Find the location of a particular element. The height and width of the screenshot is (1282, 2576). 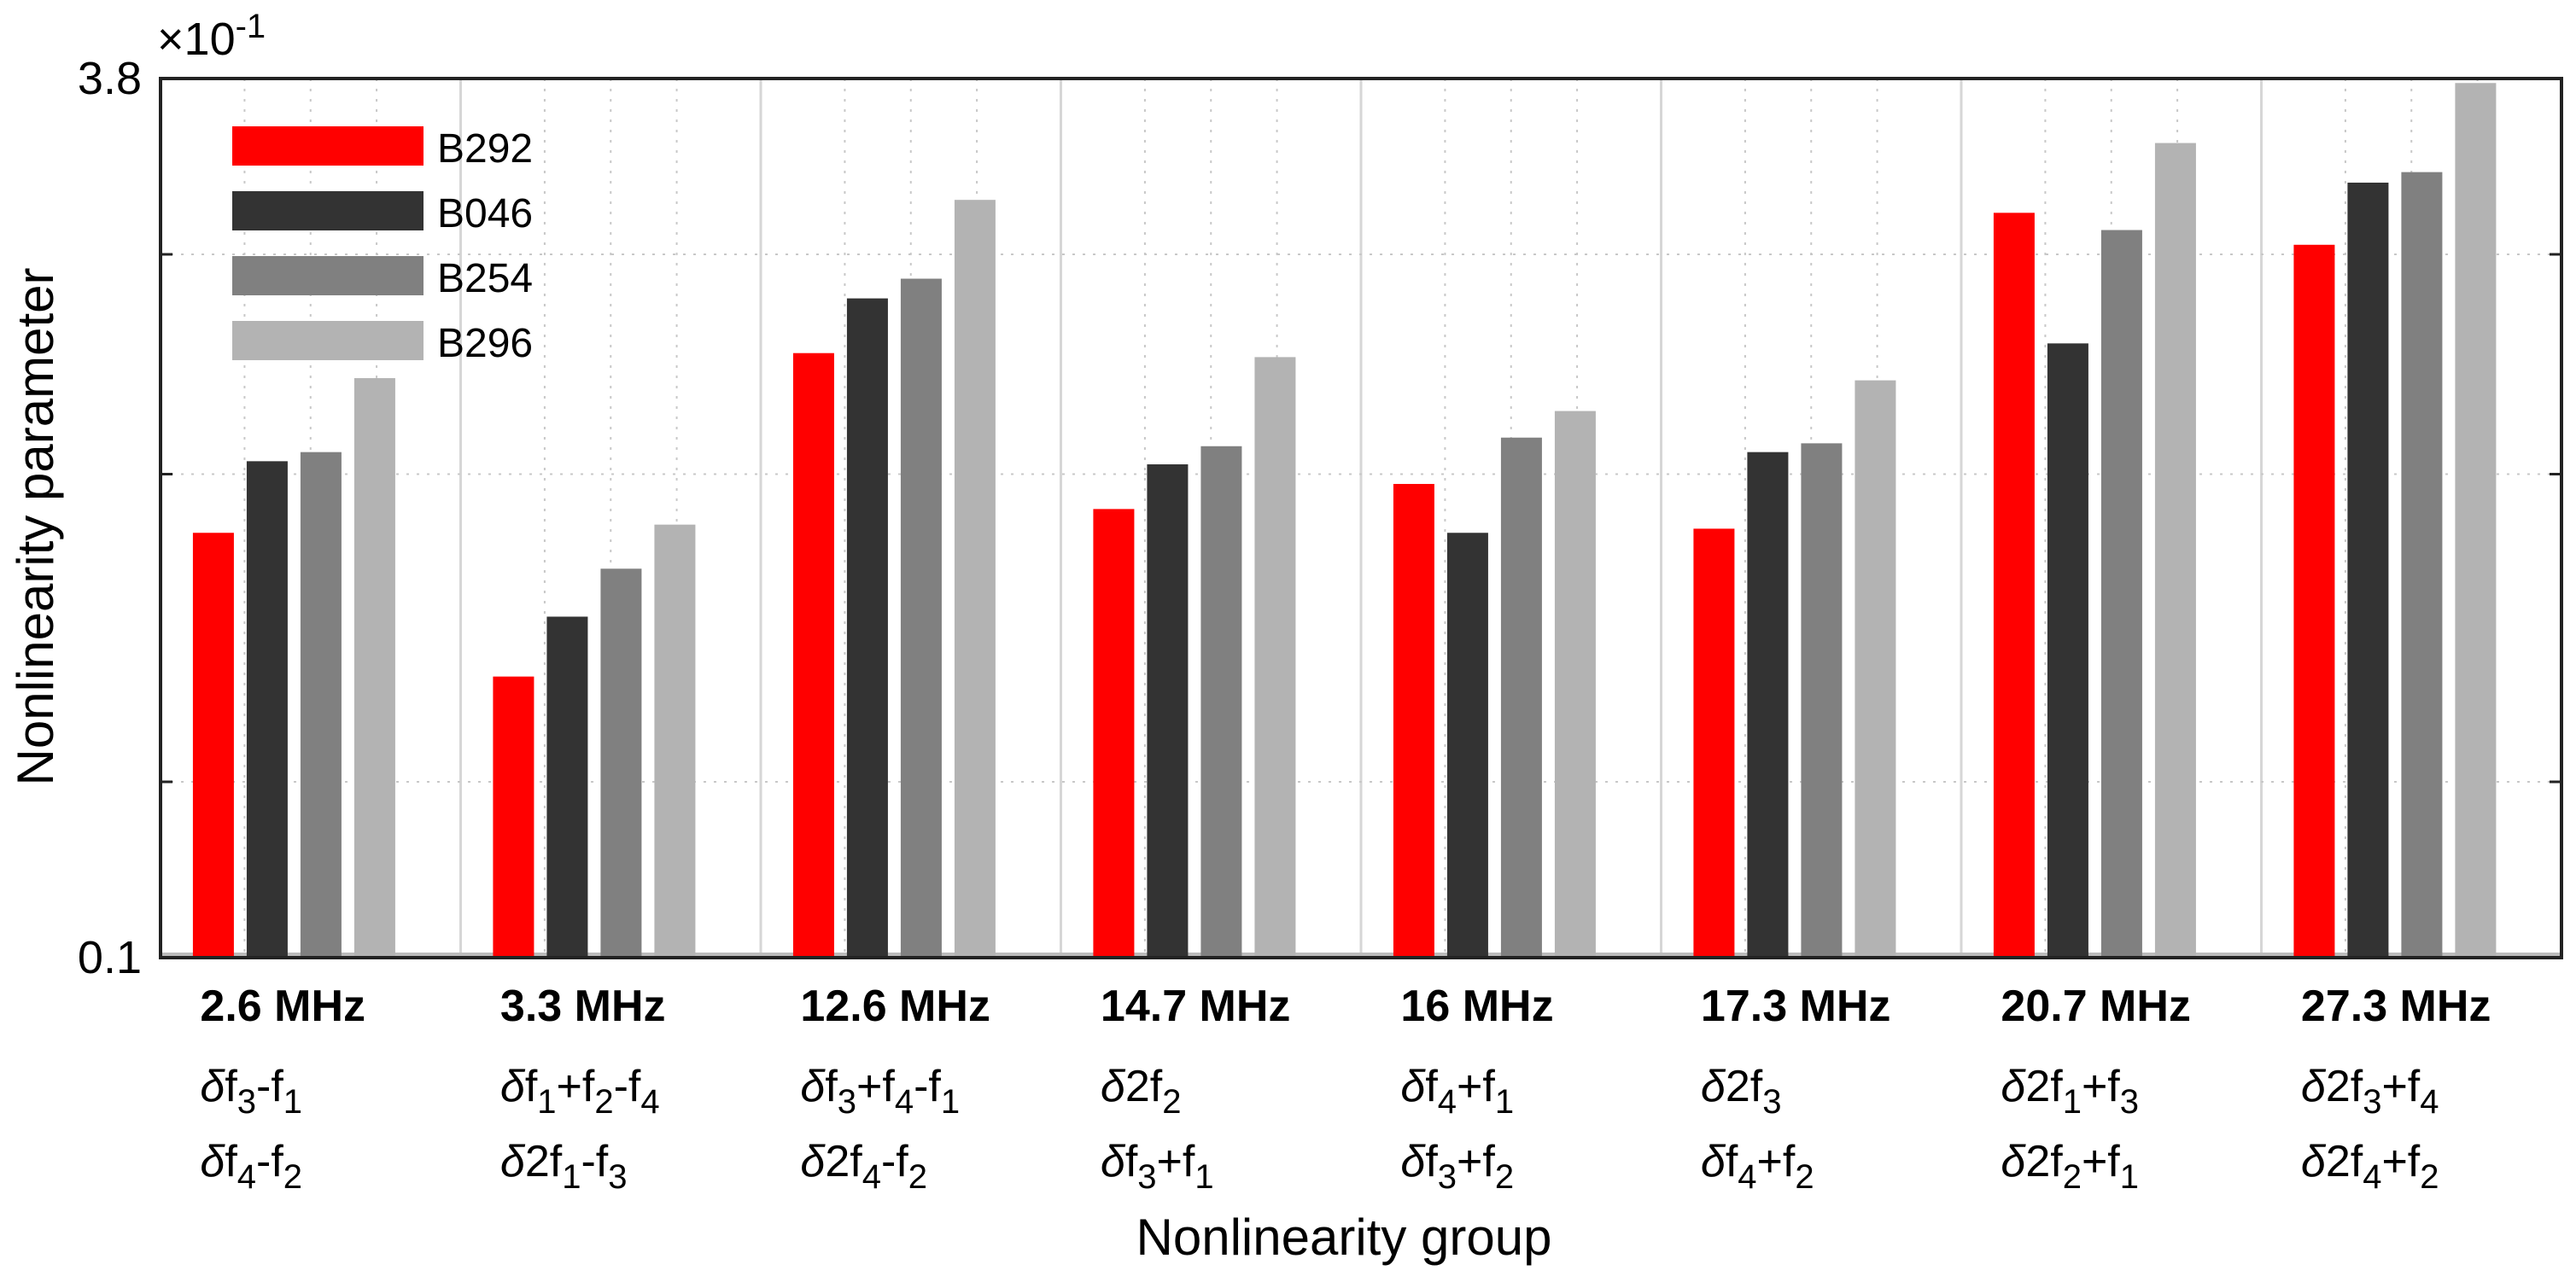

legend-label-B292: B292 is located at coordinates (485, 149).